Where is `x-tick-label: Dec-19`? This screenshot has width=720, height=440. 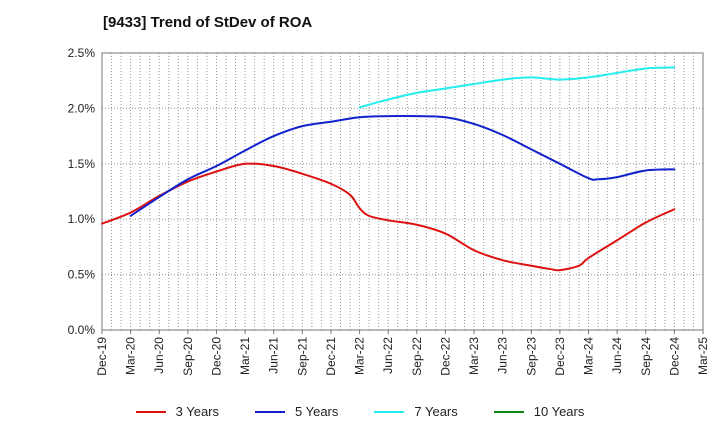 x-tick-label: Dec-19 is located at coordinates (102, 356).